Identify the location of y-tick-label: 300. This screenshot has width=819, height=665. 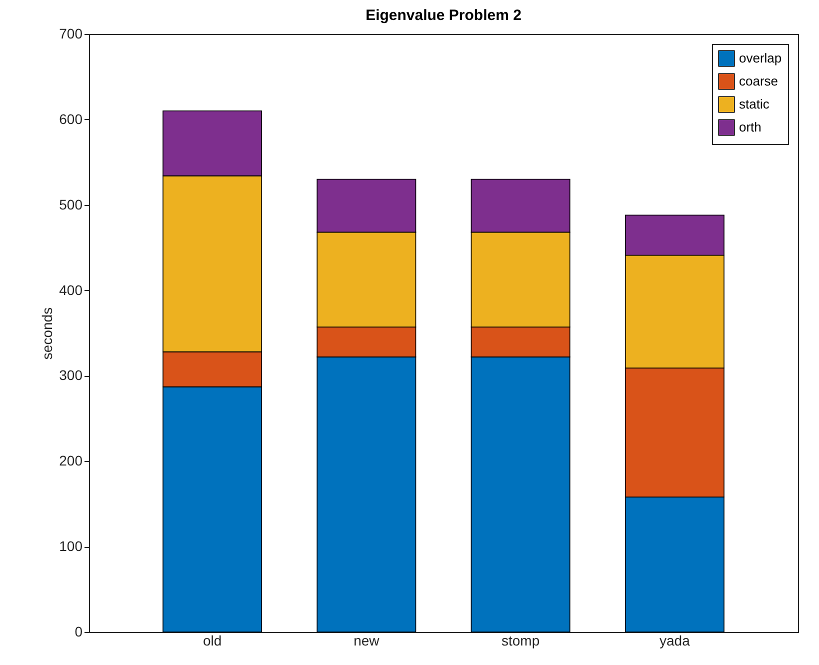
(71, 375).